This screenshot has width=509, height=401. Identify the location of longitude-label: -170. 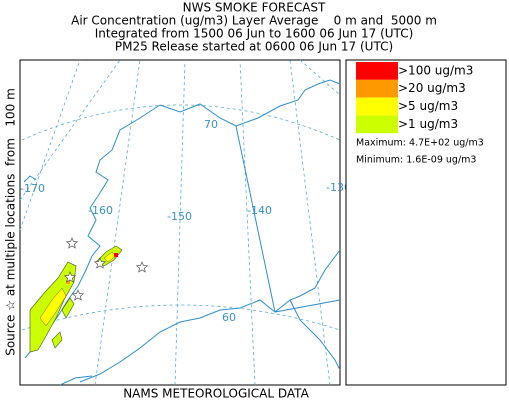
(32, 188).